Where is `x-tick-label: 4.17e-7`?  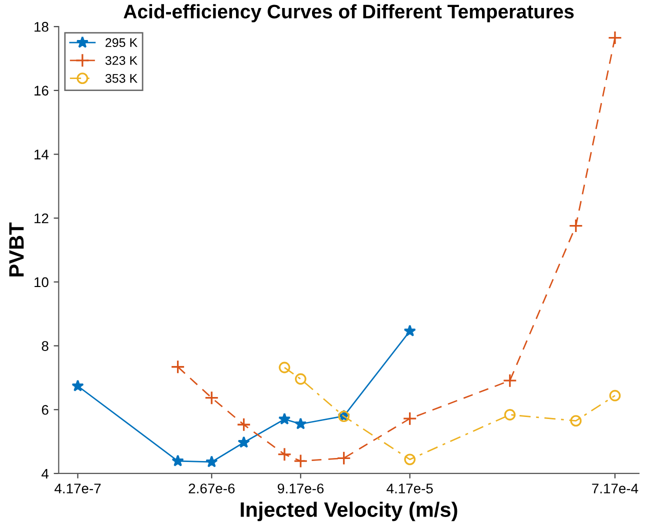 x-tick-label: 4.17e-7 is located at coordinates (77, 489).